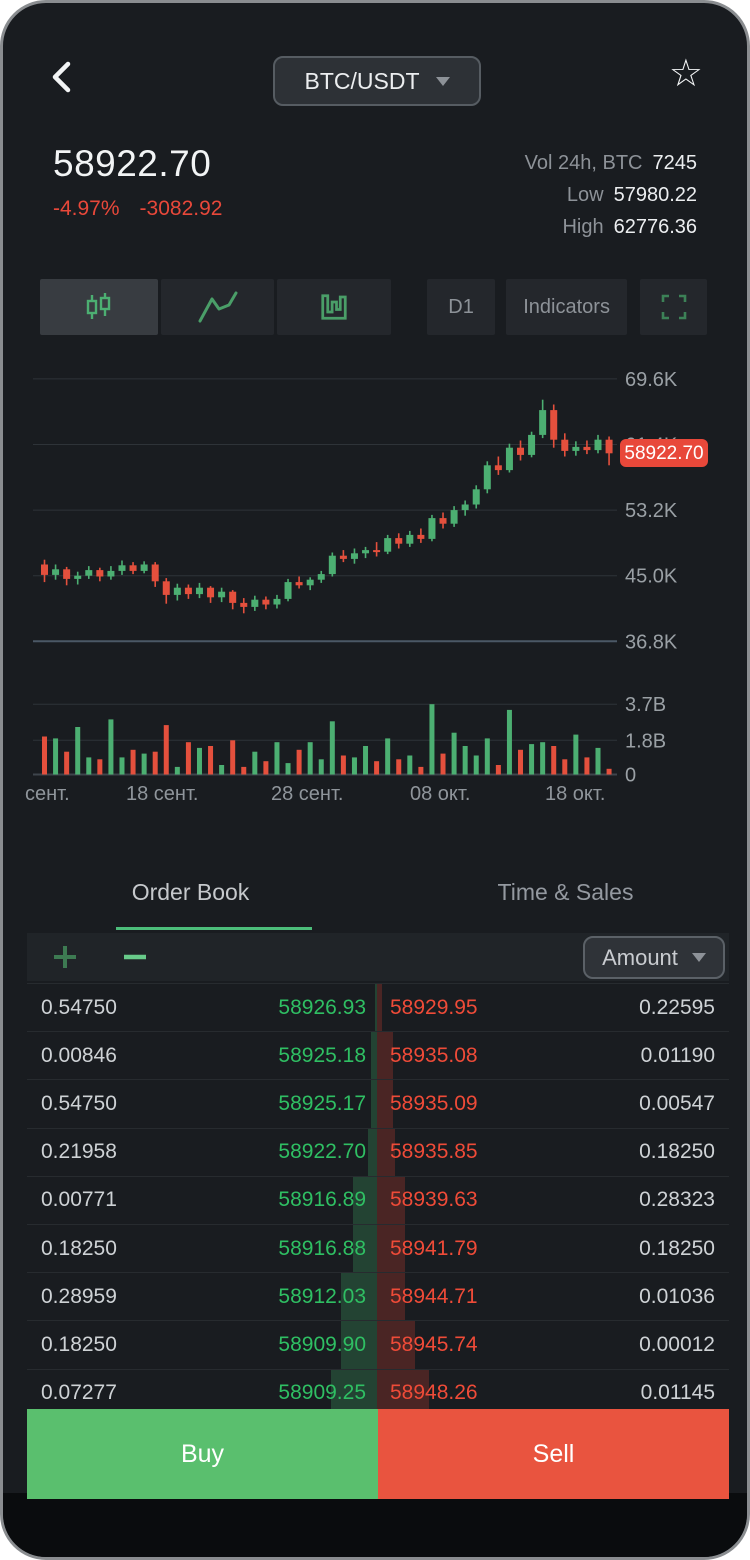  What do you see at coordinates (698, 957) in the screenshot?
I see `chevron-down-icon` at bounding box center [698, 957].